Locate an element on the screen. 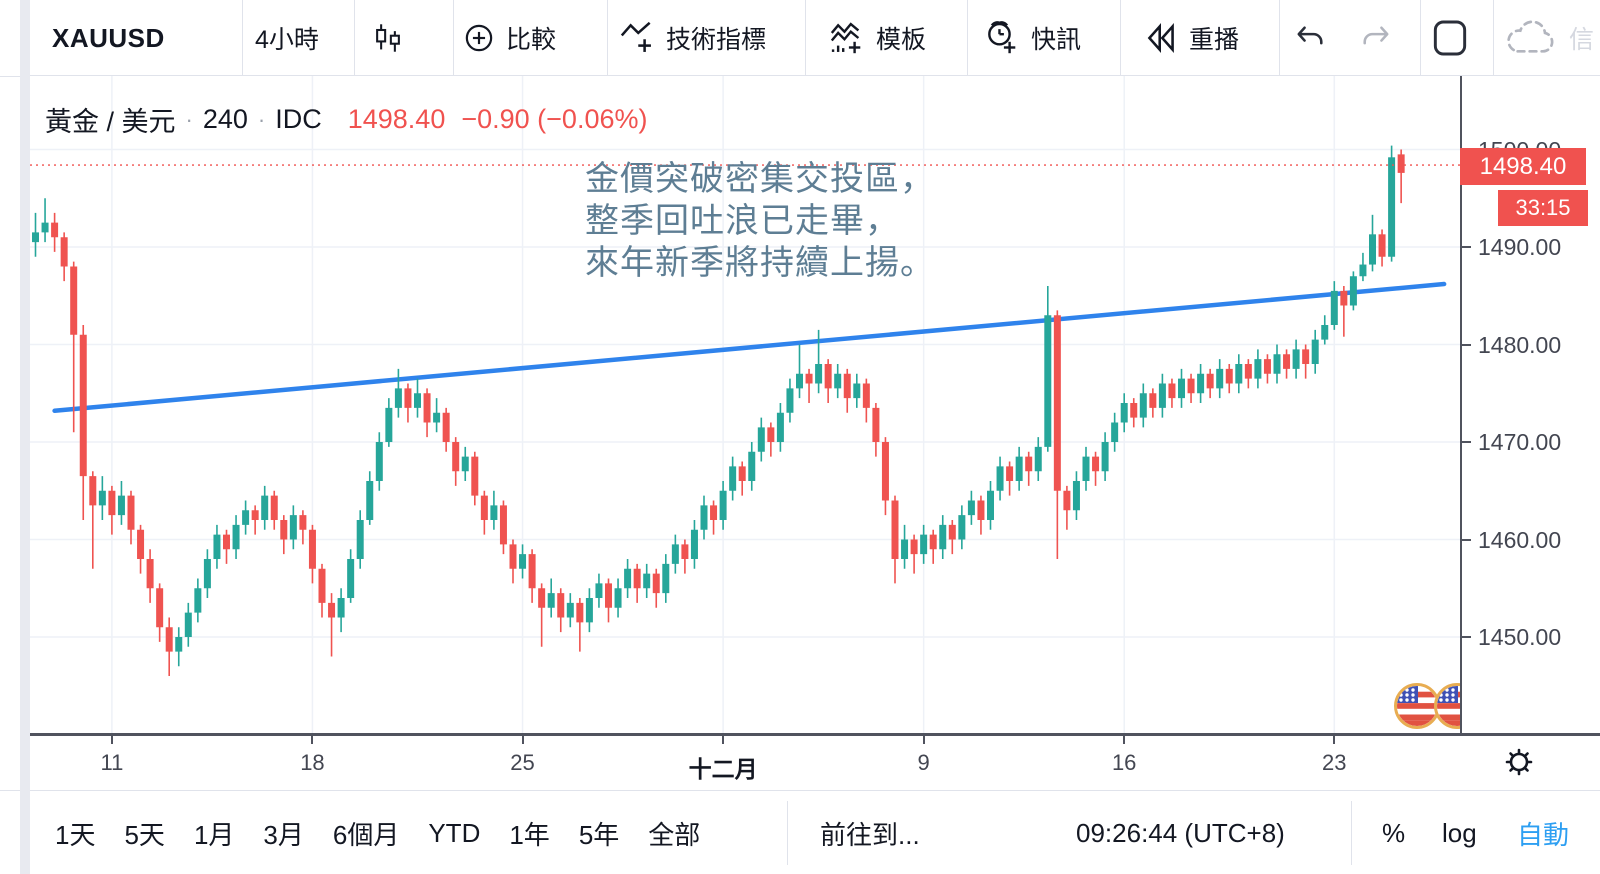 Image resolution: width=1600 pixels, height=874 pixels. legend-symbol: 黃金 / 美元 is located at coordinates (110, 122).